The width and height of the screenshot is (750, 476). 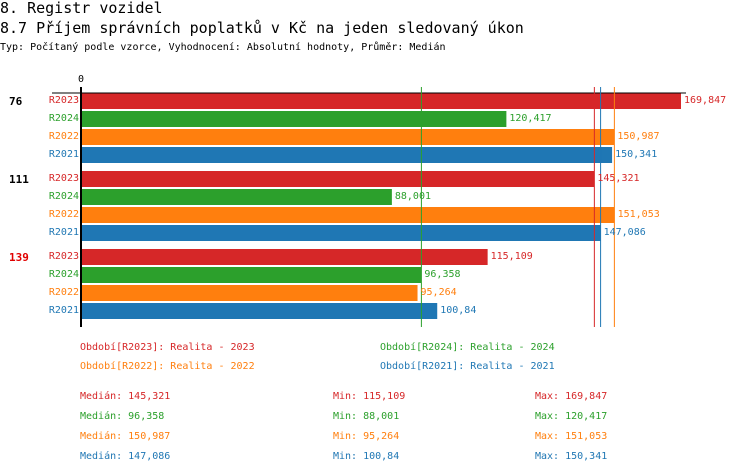 What do you see at coordinates (366, 416) in the screenshot?
I see `stat-min: Min: 88,001` at bounding box center [366, 416].